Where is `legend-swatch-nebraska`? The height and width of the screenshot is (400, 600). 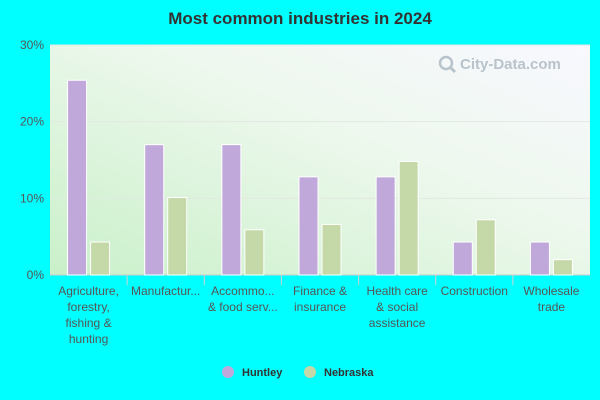
legend-swatch-nebraska is located at coordinates (310, 372).